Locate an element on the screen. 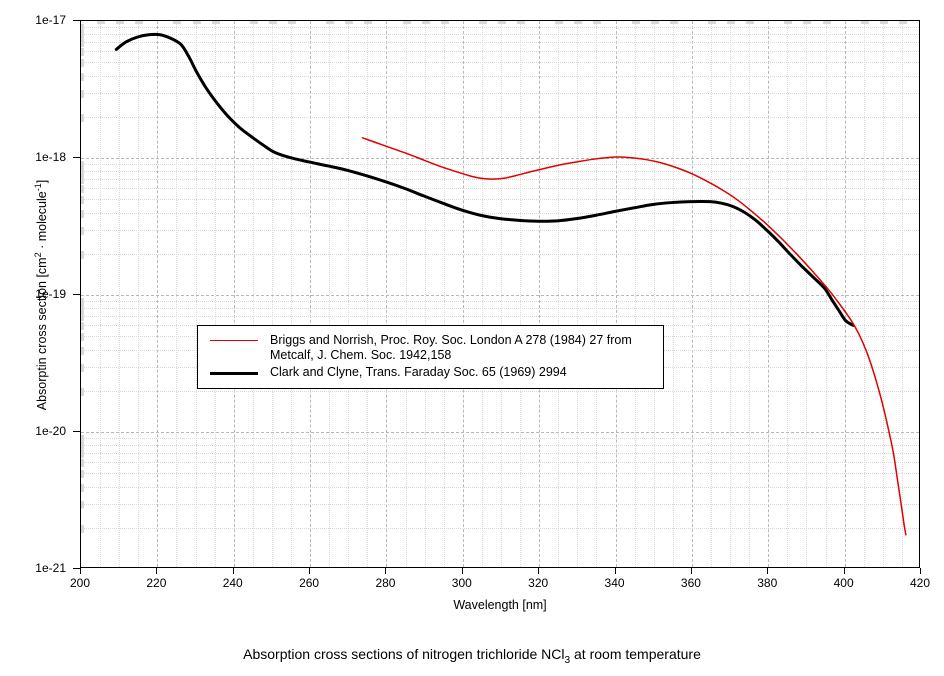 The width and height of the screenshot is (944, 676). x-axis-tick-label: 260 is located at coordinates (309, 583).